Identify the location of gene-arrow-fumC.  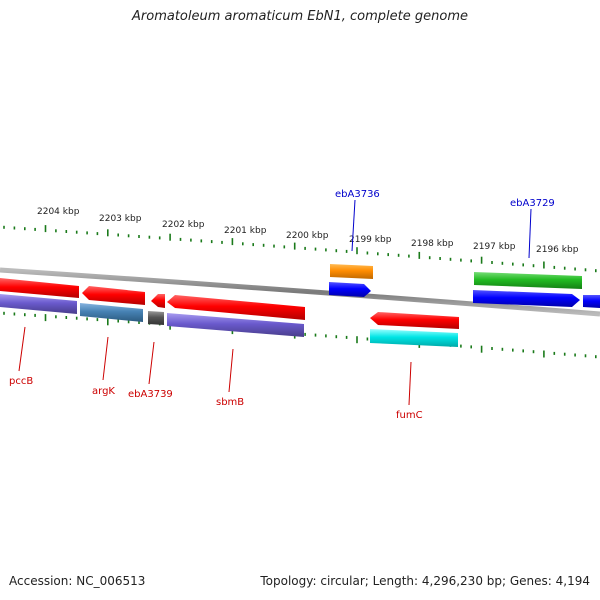
(414, 320).